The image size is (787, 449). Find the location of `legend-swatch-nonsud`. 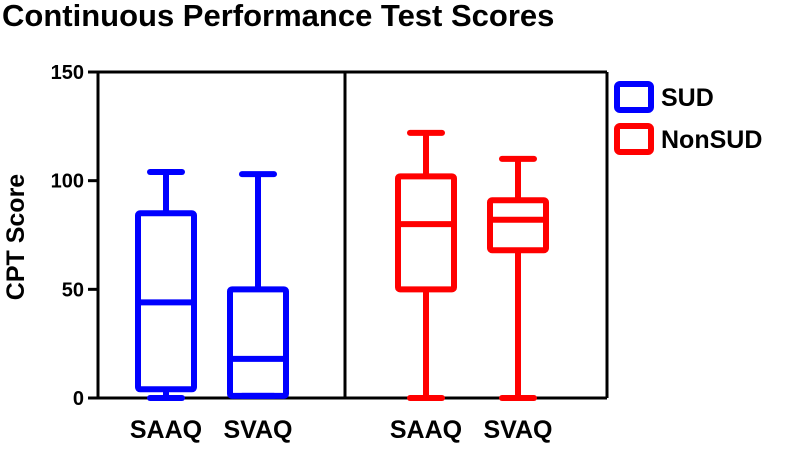

legend-swatch-nonsud is located at coordinates (634, 139).